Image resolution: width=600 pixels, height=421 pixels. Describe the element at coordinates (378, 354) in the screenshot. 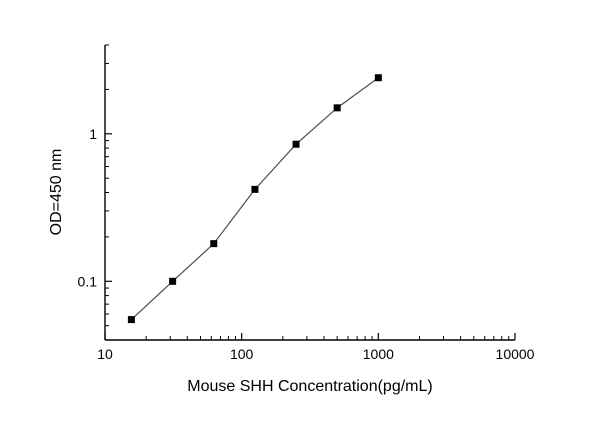

I see `x-tick-label: 1000` at that location.